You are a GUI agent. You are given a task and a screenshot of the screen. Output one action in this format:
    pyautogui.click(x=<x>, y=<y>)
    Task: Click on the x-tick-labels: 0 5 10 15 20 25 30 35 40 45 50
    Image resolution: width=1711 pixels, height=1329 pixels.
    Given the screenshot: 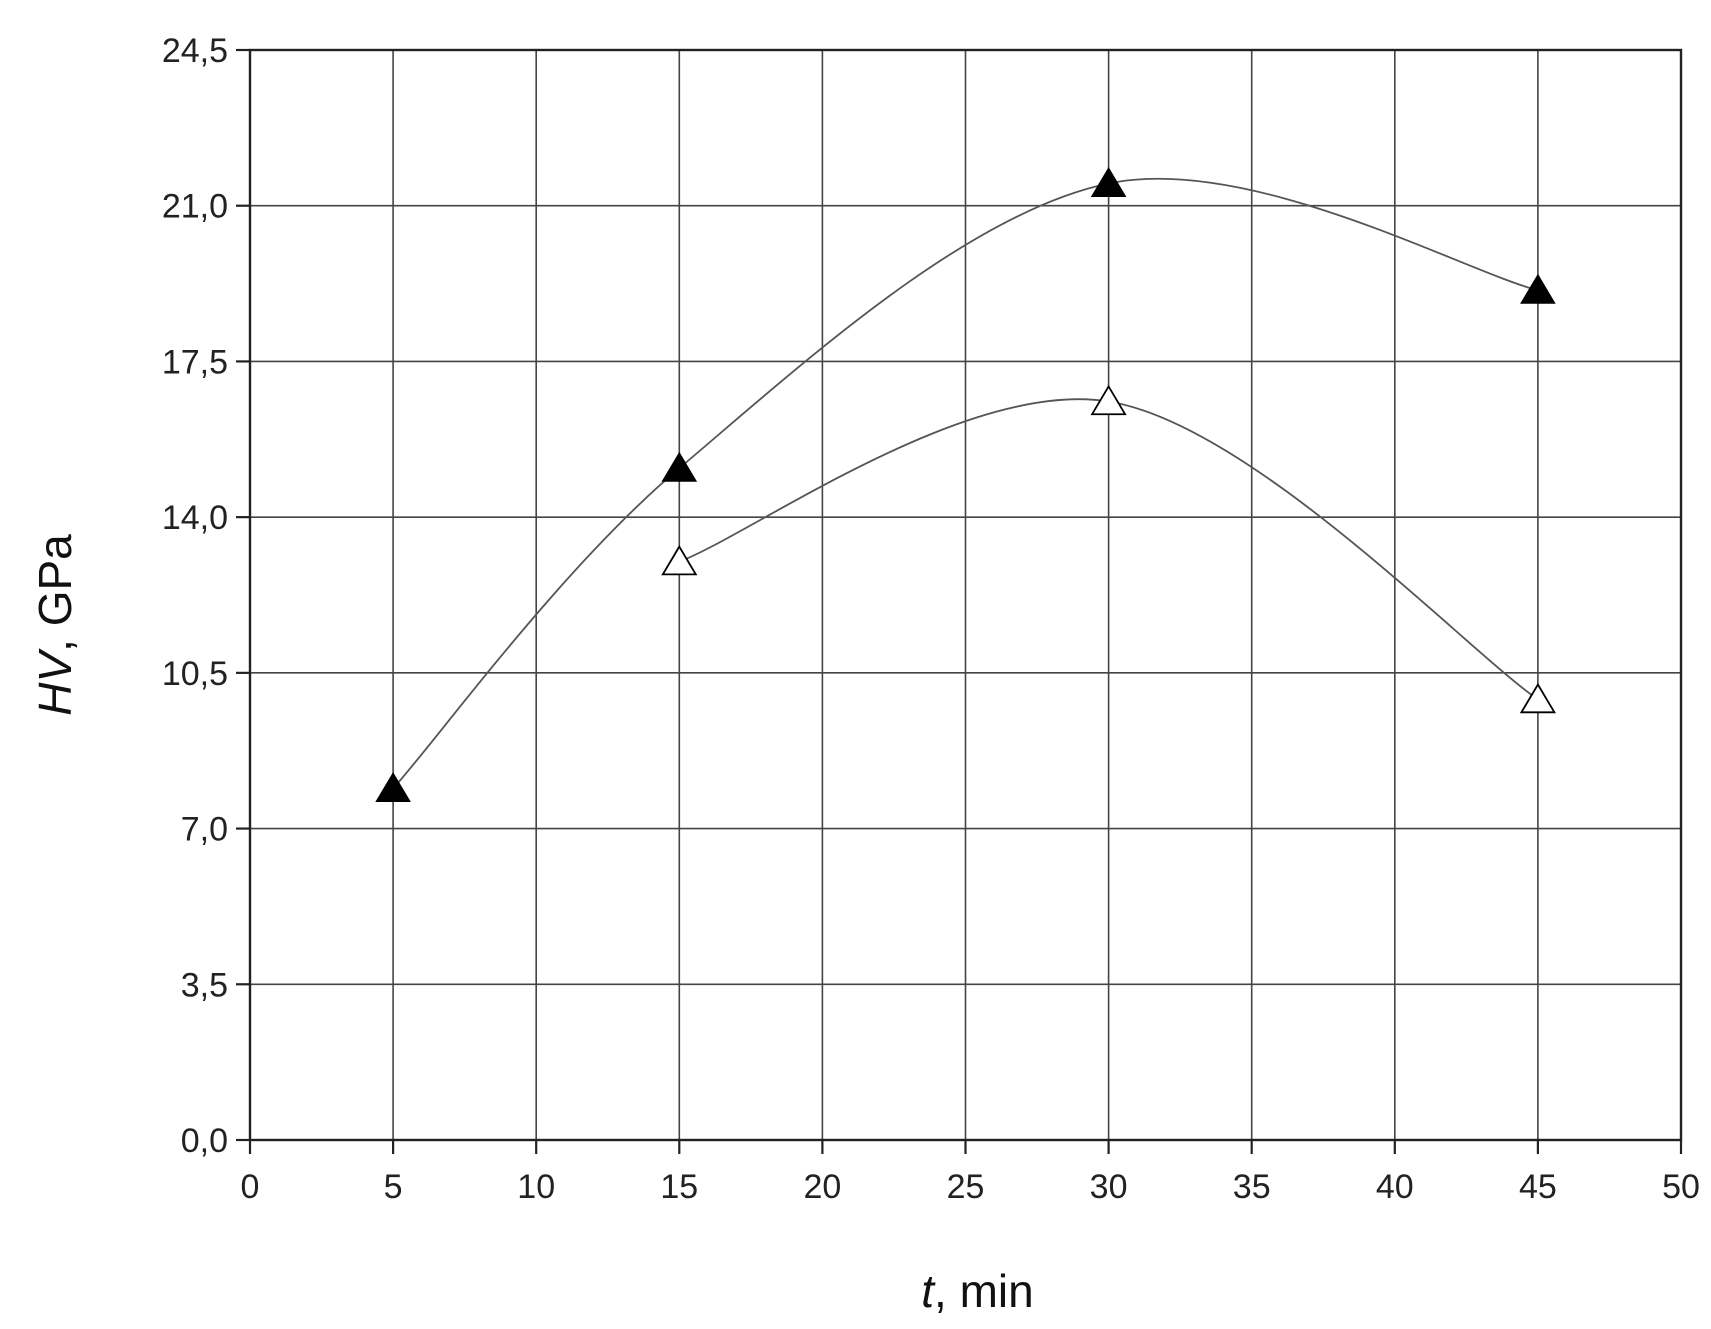 What is the action you would take?
    pyautogui.click(x=970, y=1187)
    